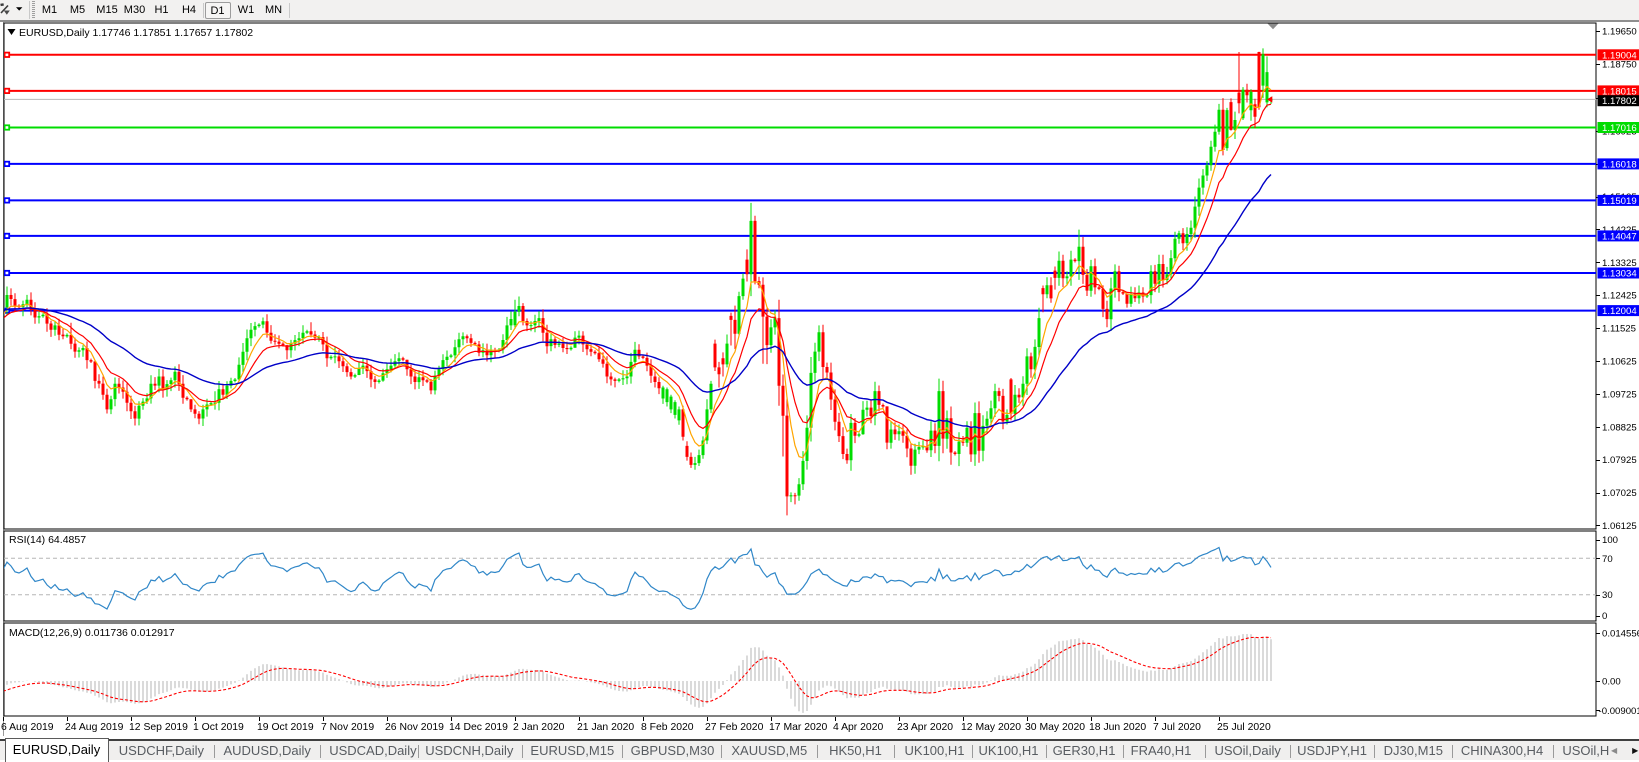 The image size is (1639, 762). I want to click on svg-text: 1.15019, so click(1619, 201).